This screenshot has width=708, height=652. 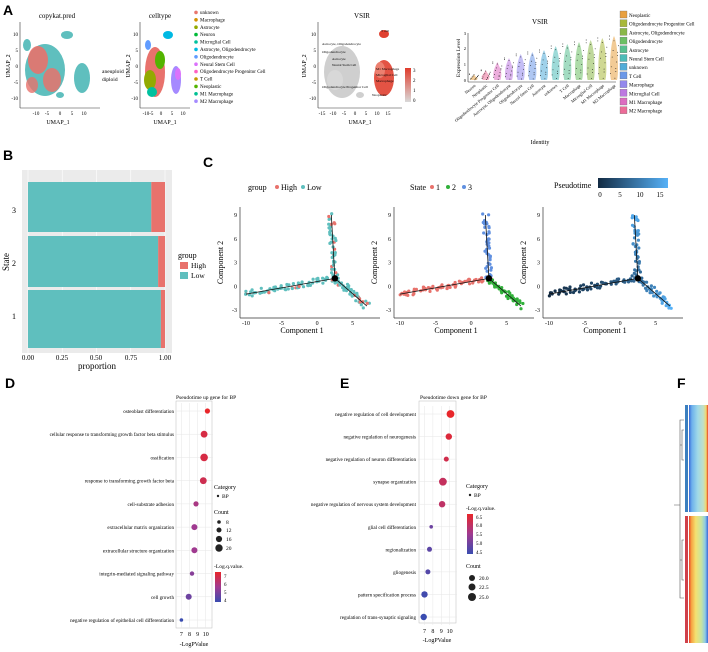 What do you see at coordinates (646, 103) in the screenshot?
I see `legend-label: M1 Macrophage` at bounding box center [646, 103].